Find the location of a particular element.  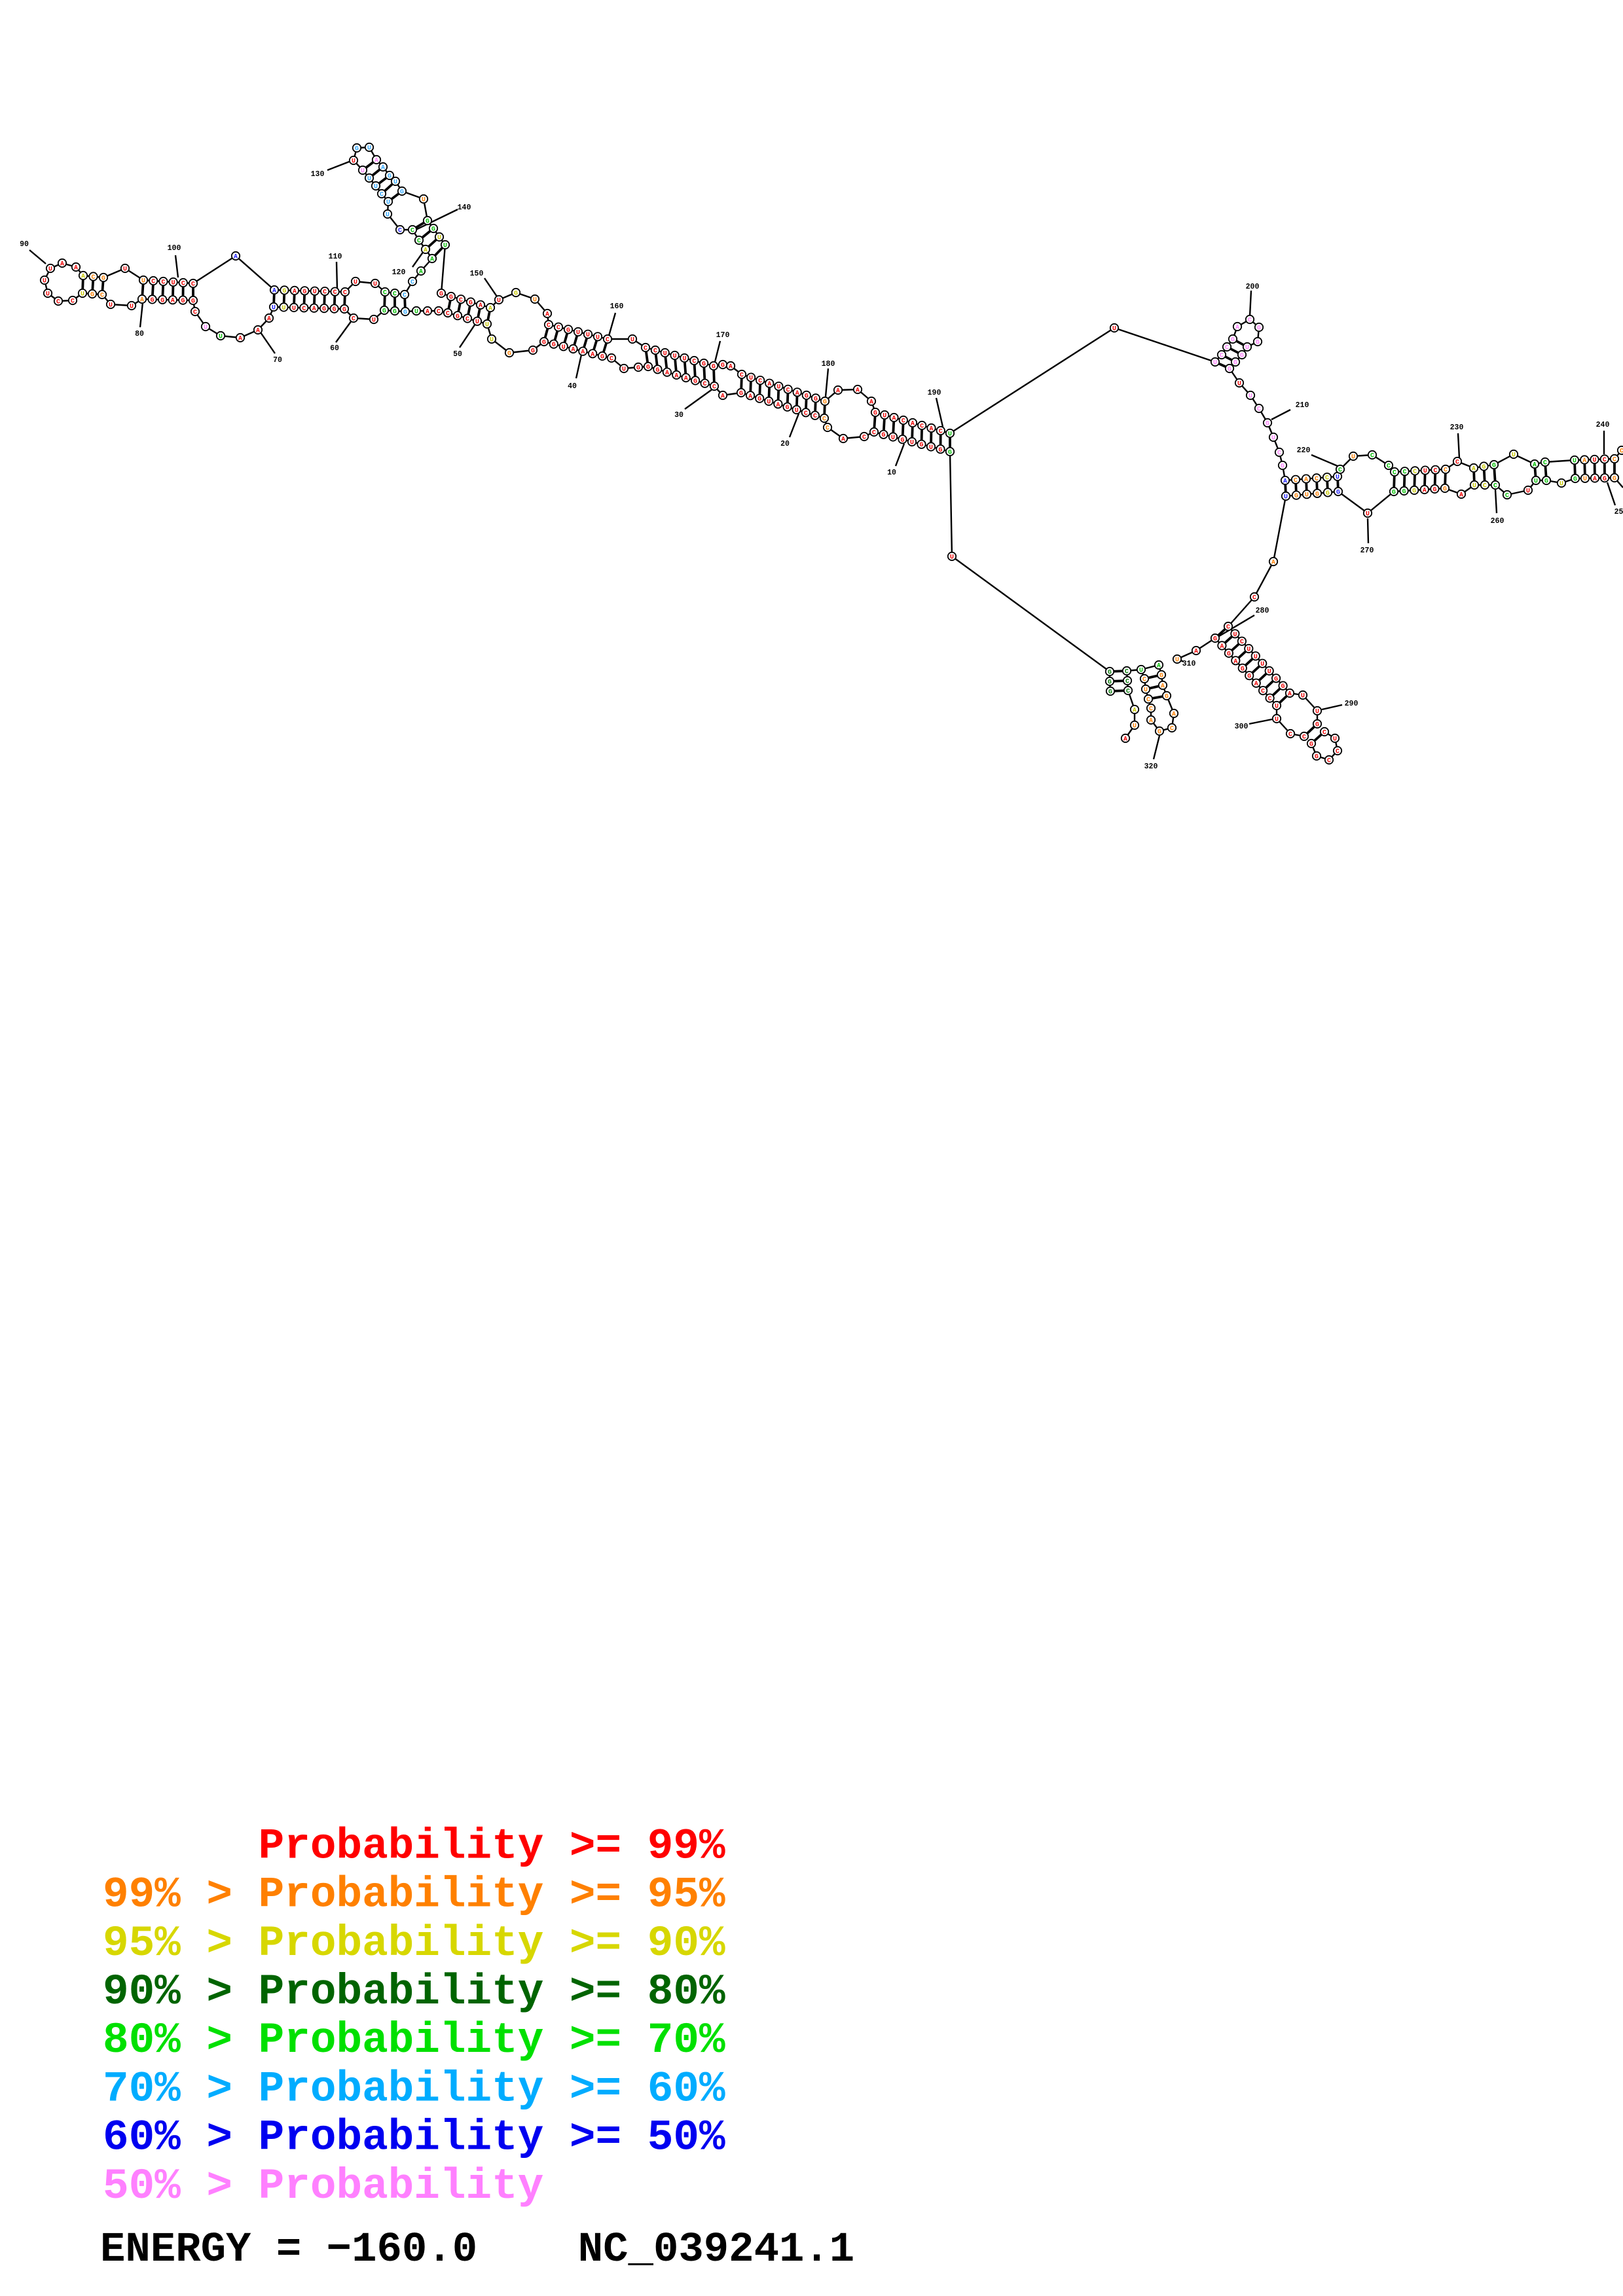

svg-text: 160 is located at coordinates (617, 306).